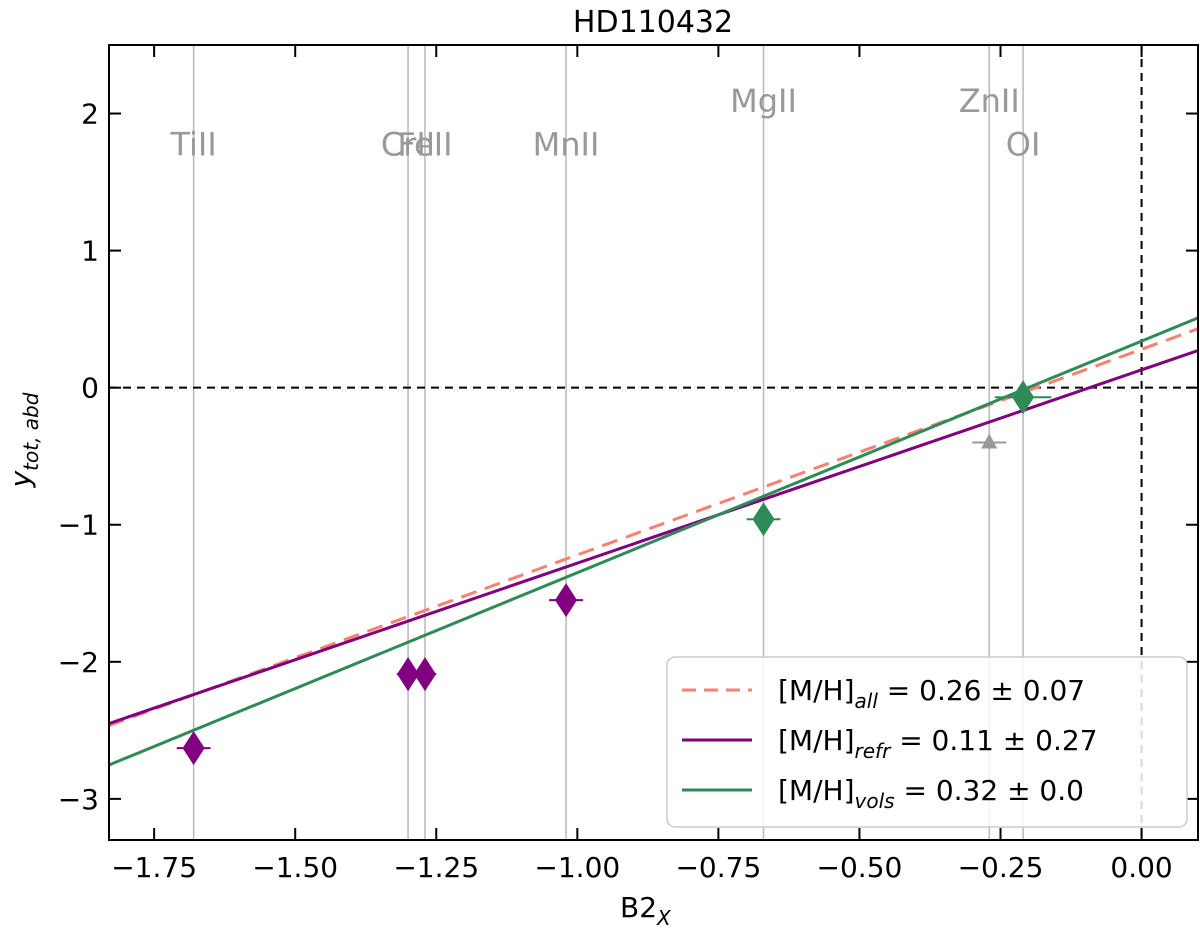  Describe the element at coordinates (1001, 867) in the screenshot. I see `x-tick-label: −0.25` at that location.